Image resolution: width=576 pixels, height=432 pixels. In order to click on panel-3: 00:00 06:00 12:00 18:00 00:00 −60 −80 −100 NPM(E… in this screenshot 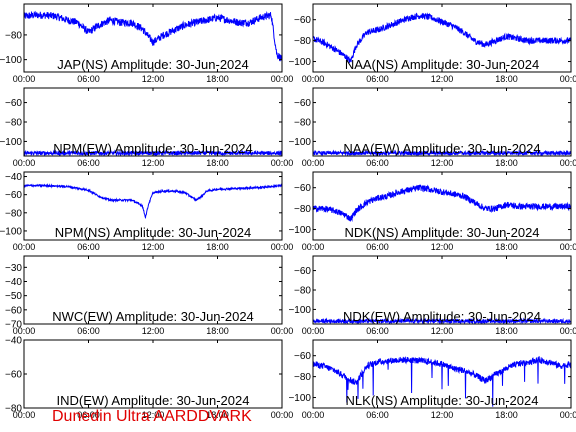, I will do `click(147, 127)`.